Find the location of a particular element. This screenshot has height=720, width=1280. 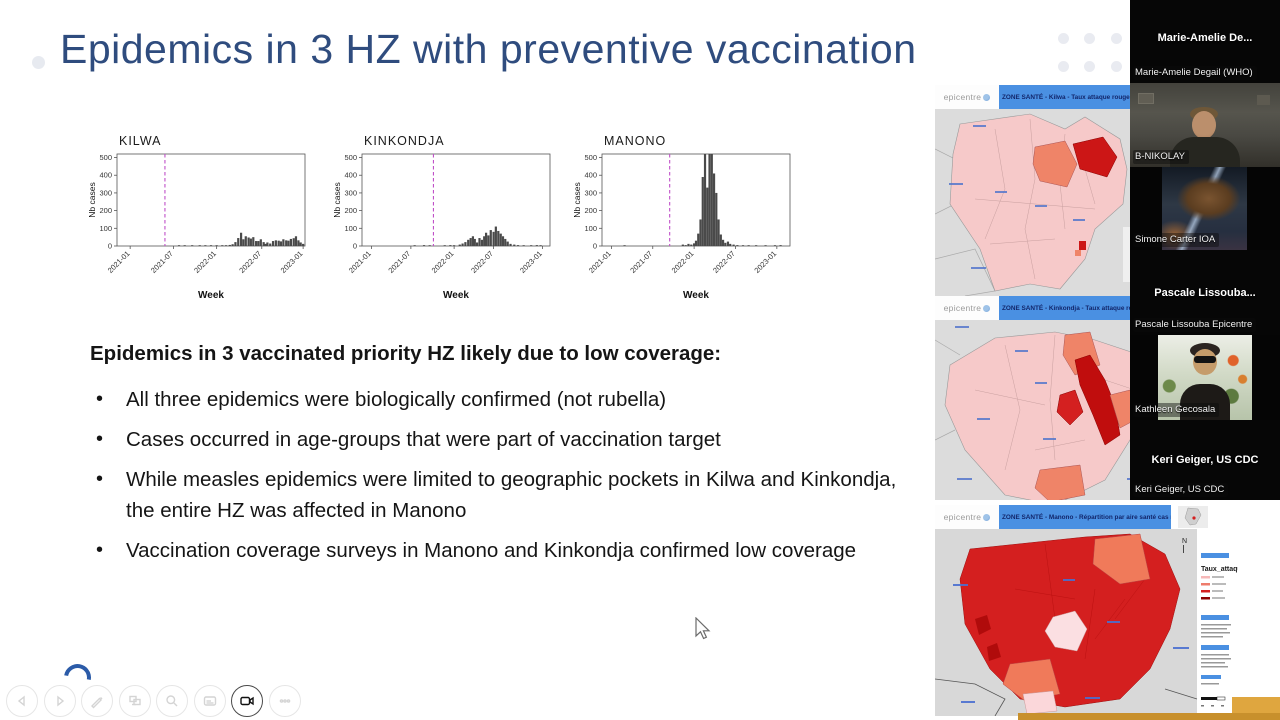

camera-button is located at coordinates (247, 701).